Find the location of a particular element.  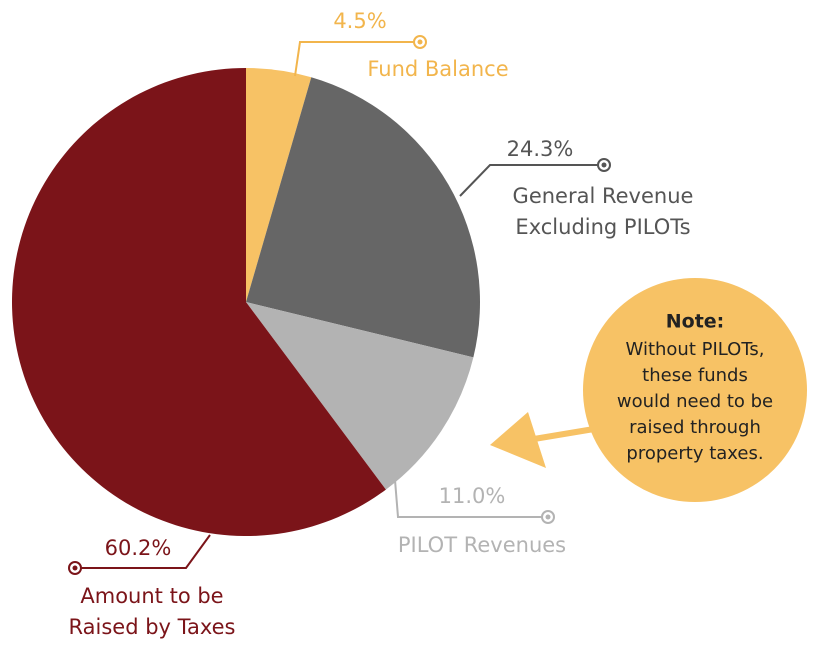

value-label: 11.0% is located at coordinates (472, 496).